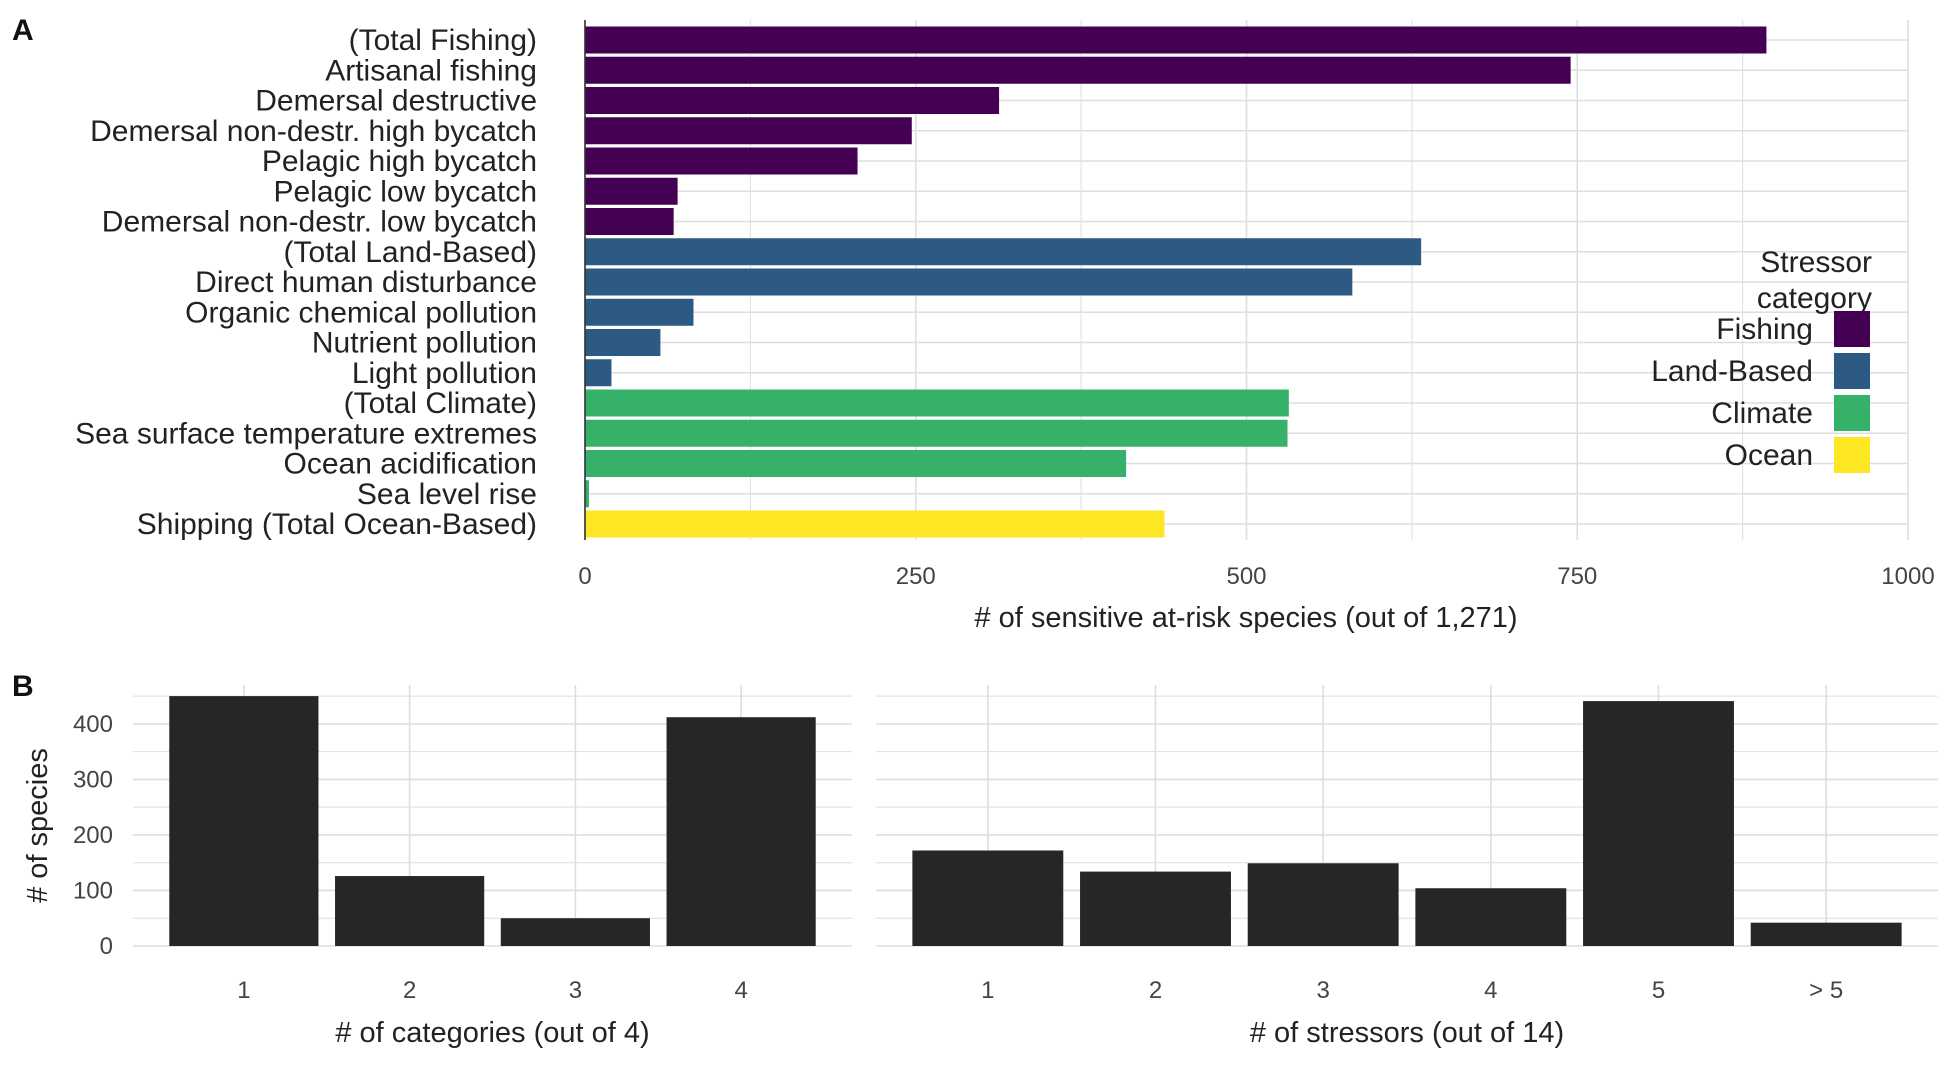 The height and width of the screenshot is (1080, 1950). What do you see at coordinates (1246, 576) in the screenshot?
I see `x-tick-label: 500` at bounding box center [1246, 576].